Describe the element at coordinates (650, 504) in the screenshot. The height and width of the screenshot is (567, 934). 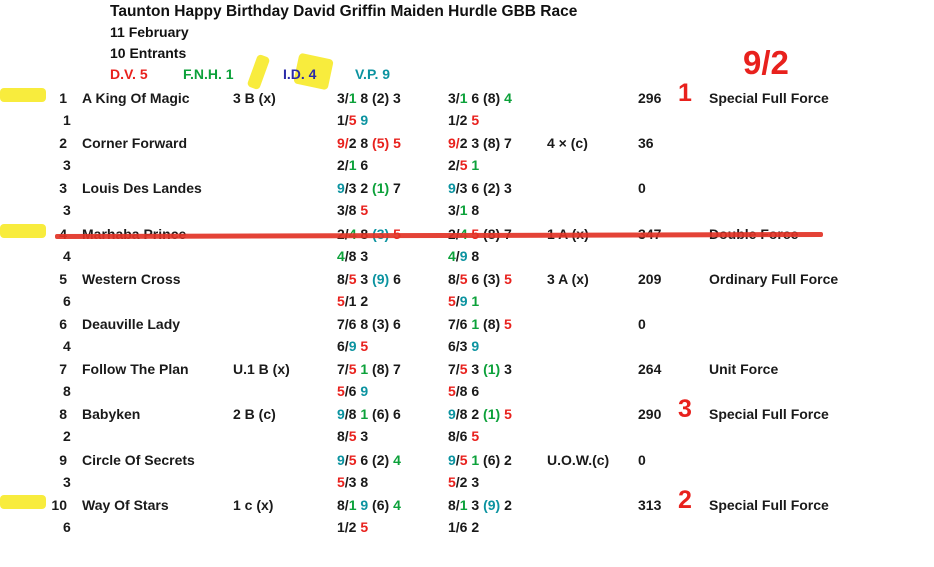
I see `score-value: 313` at that location.